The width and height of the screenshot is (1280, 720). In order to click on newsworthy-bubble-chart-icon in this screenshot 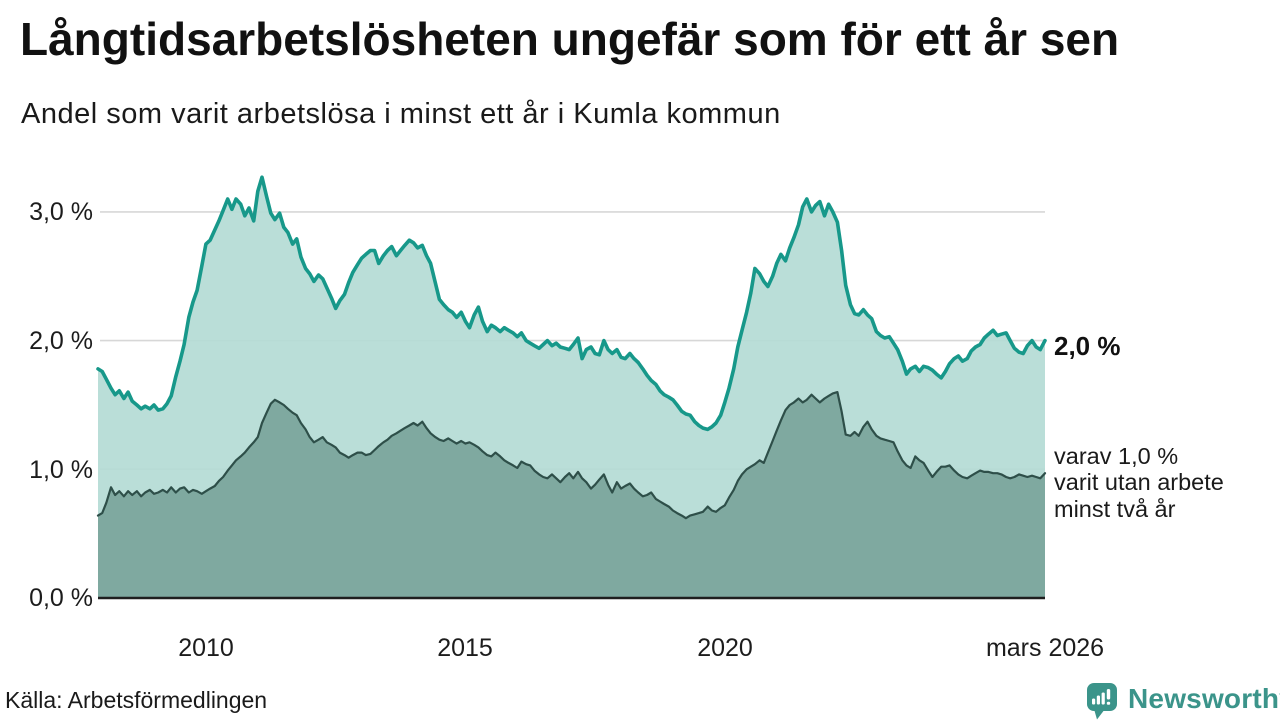, I will do `click(1102, 701)`.